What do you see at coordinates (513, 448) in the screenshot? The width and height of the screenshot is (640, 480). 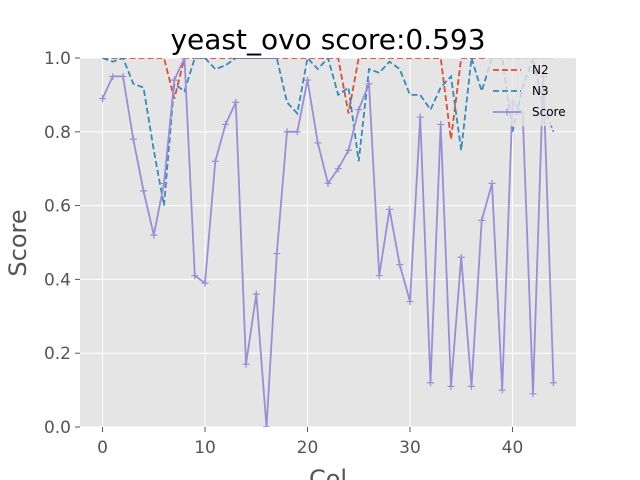 I see `x-tick-label: 40` at bounding box center [513, 448].